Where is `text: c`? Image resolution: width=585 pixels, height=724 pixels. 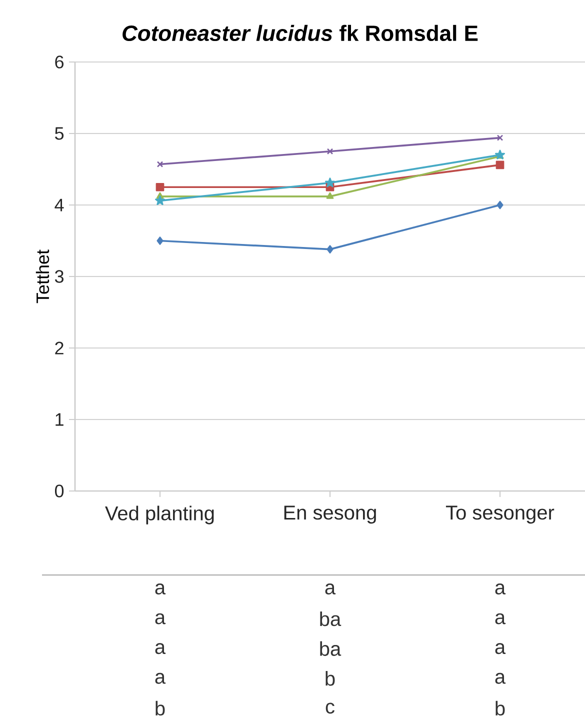 text: c is located at coordinates (330, 708).